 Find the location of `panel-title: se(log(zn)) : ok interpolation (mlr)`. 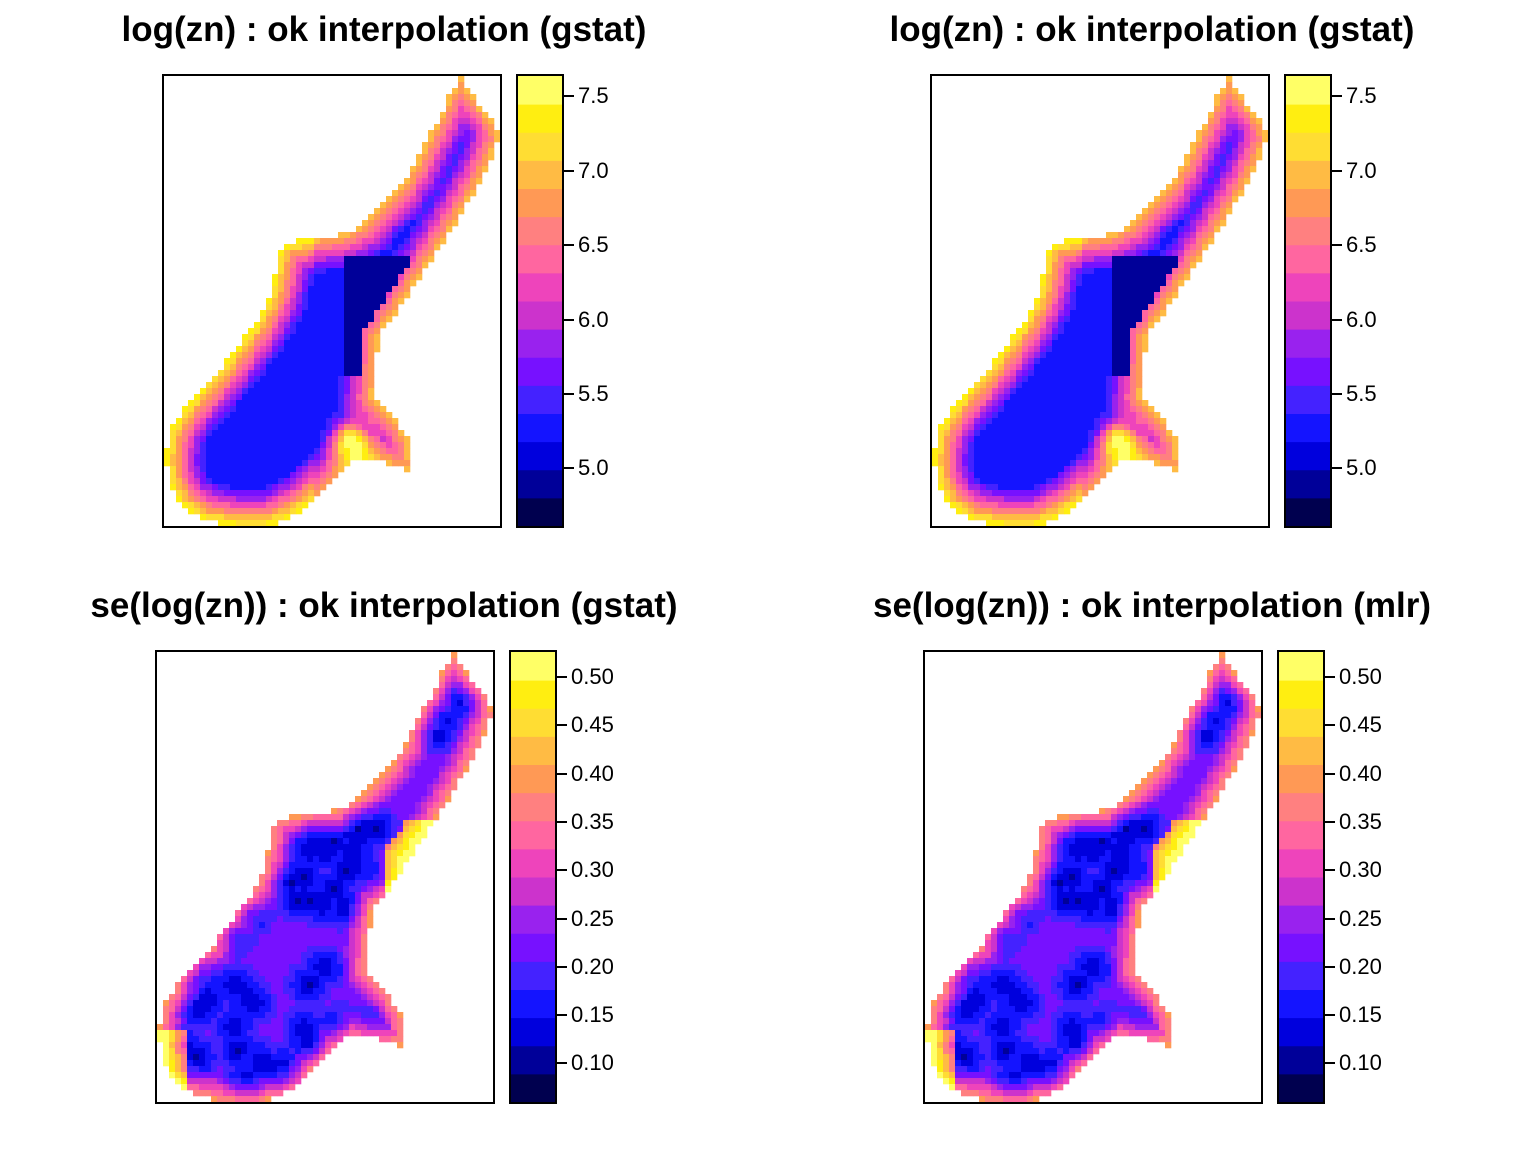

panel-title: se(log(zn)) : ok interpolation (mlr) is located at coordinates (1152, 605).